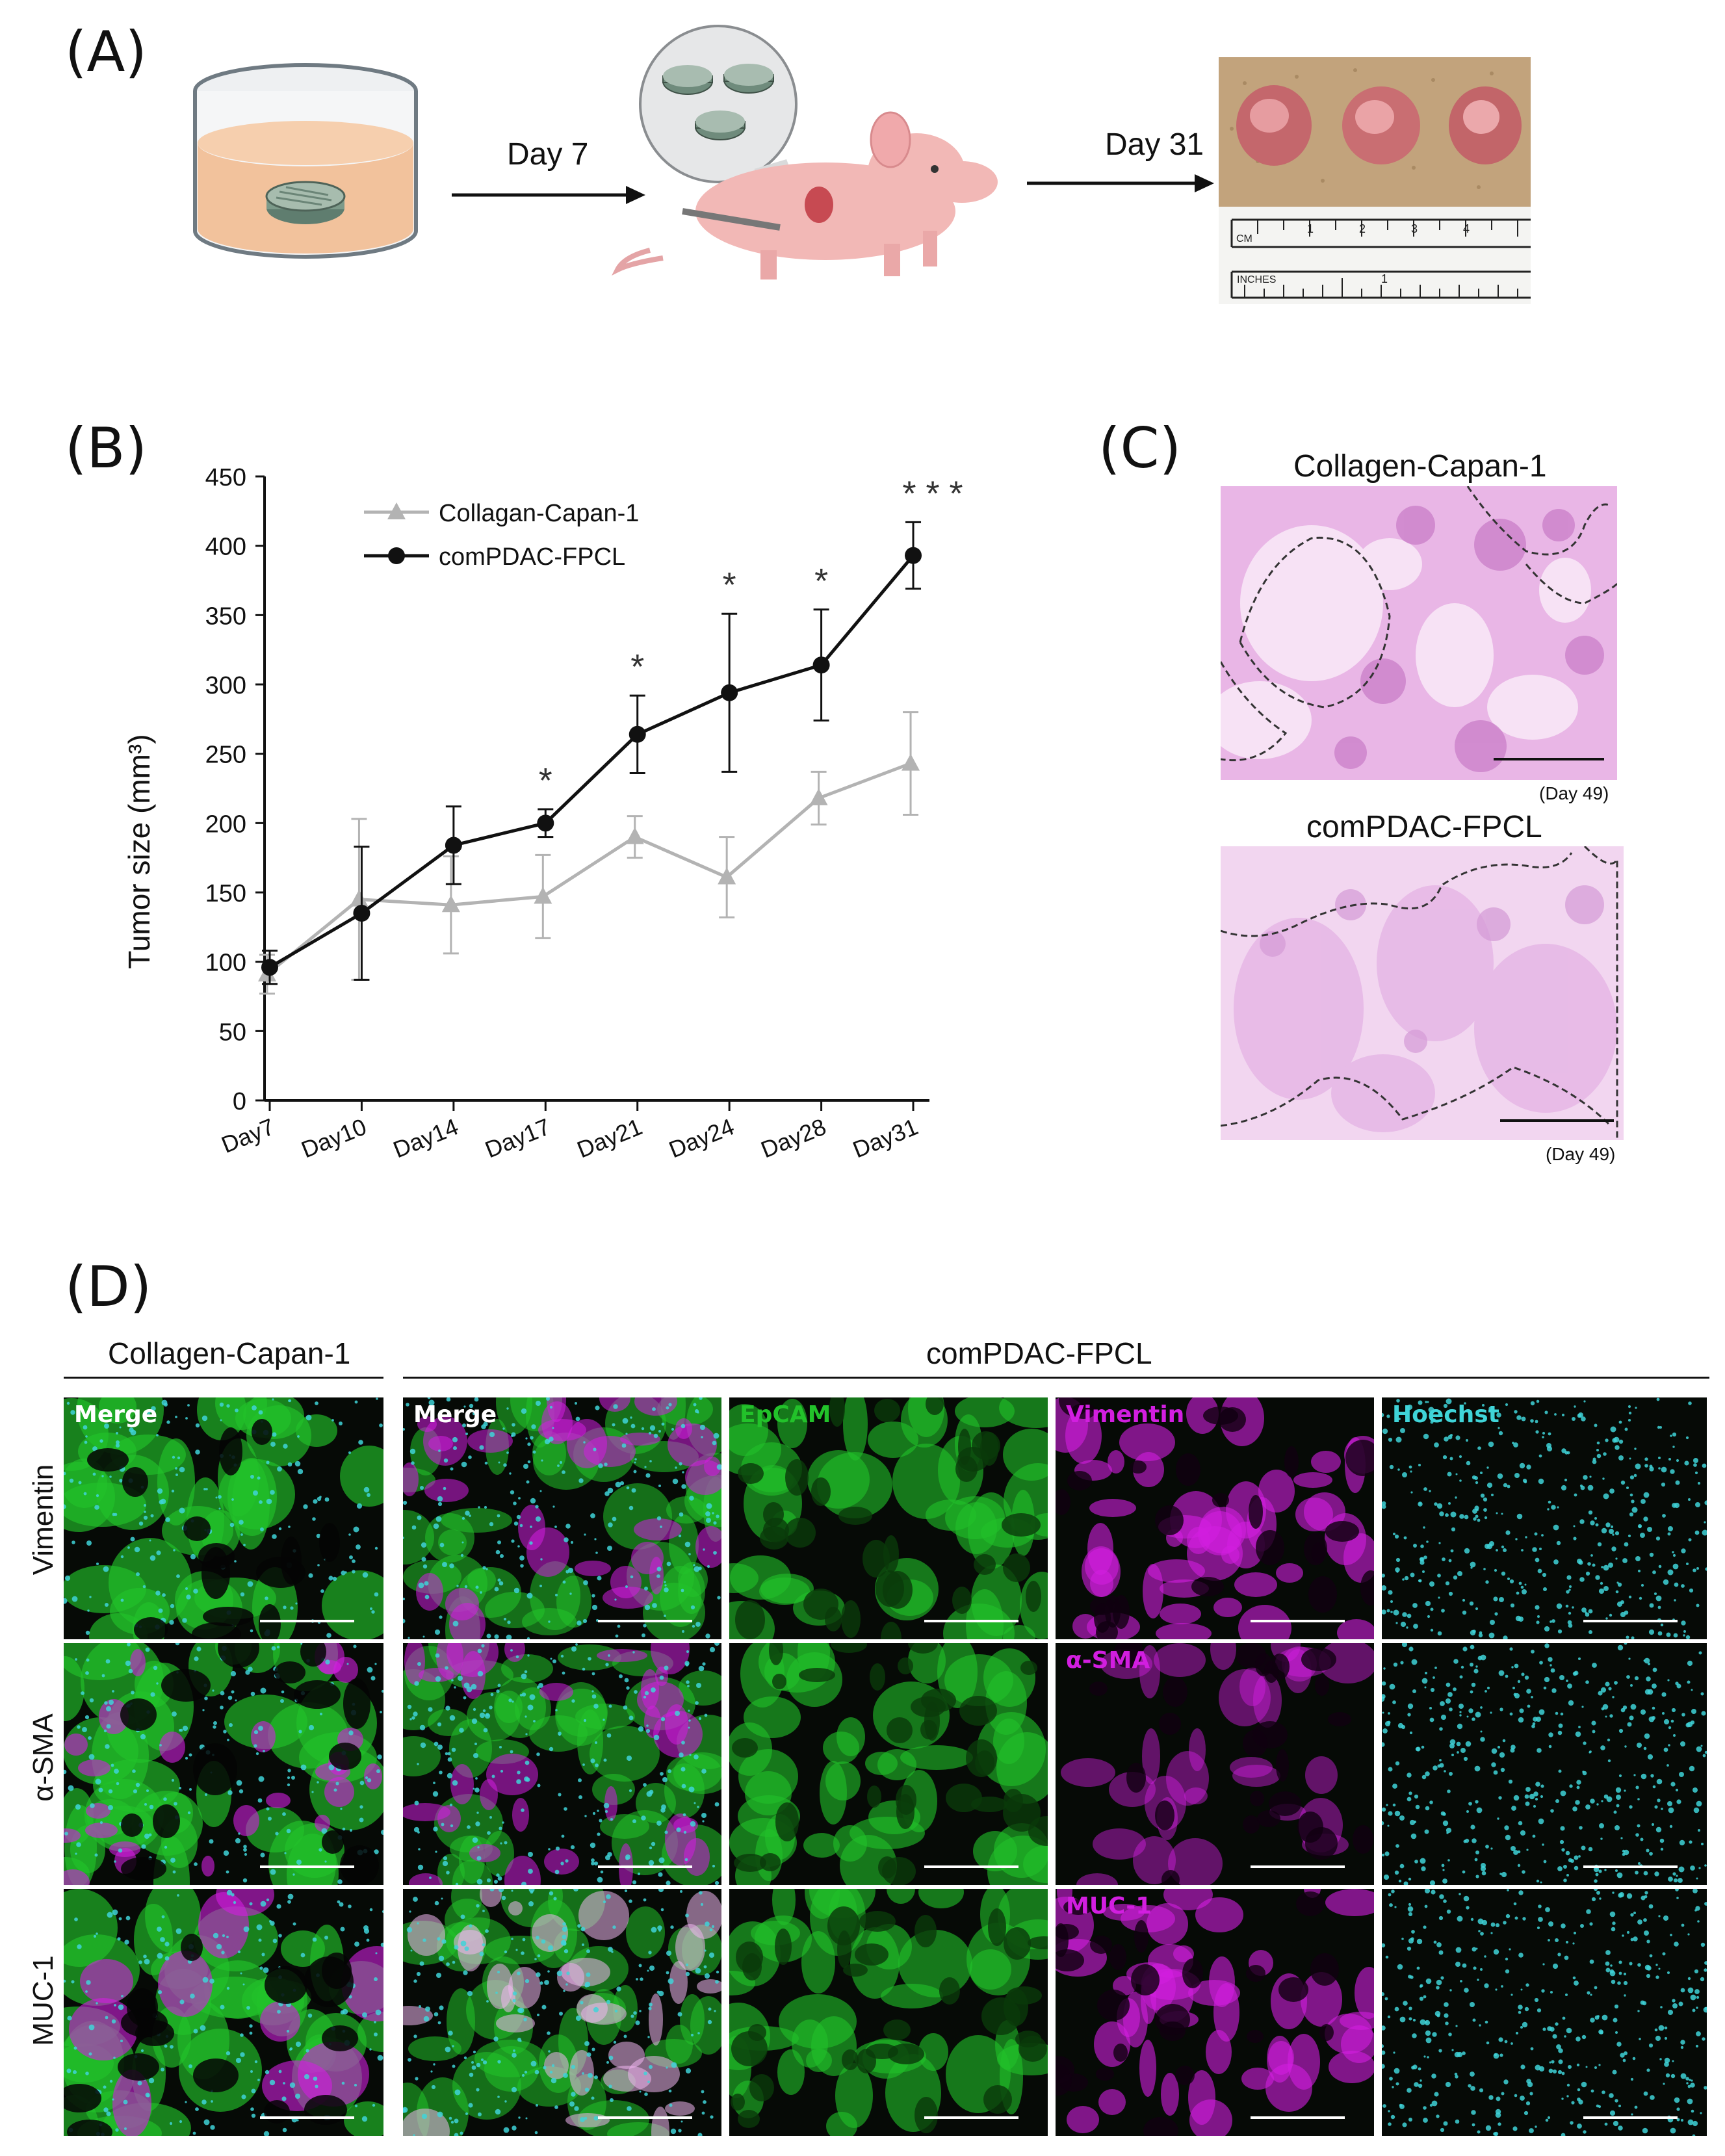 The width and height of the screenshot is (1725, 2156). Describe the element at coordinates (225, 616) in the screenshot. I see `y-tick-label: 350` at that location.